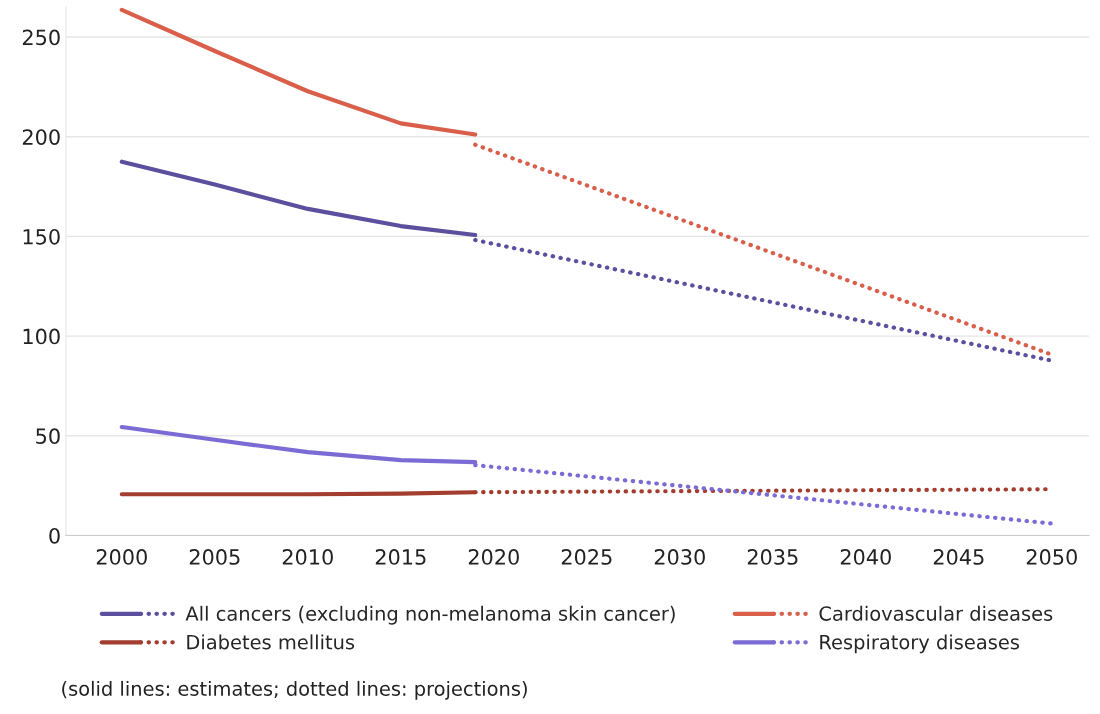 This screenshot has height=714, width=1100. What do you see at coordinates (865, 557) in the screenshot?
I see `x-tick-label: 2040` at bounding box center [865, 557].